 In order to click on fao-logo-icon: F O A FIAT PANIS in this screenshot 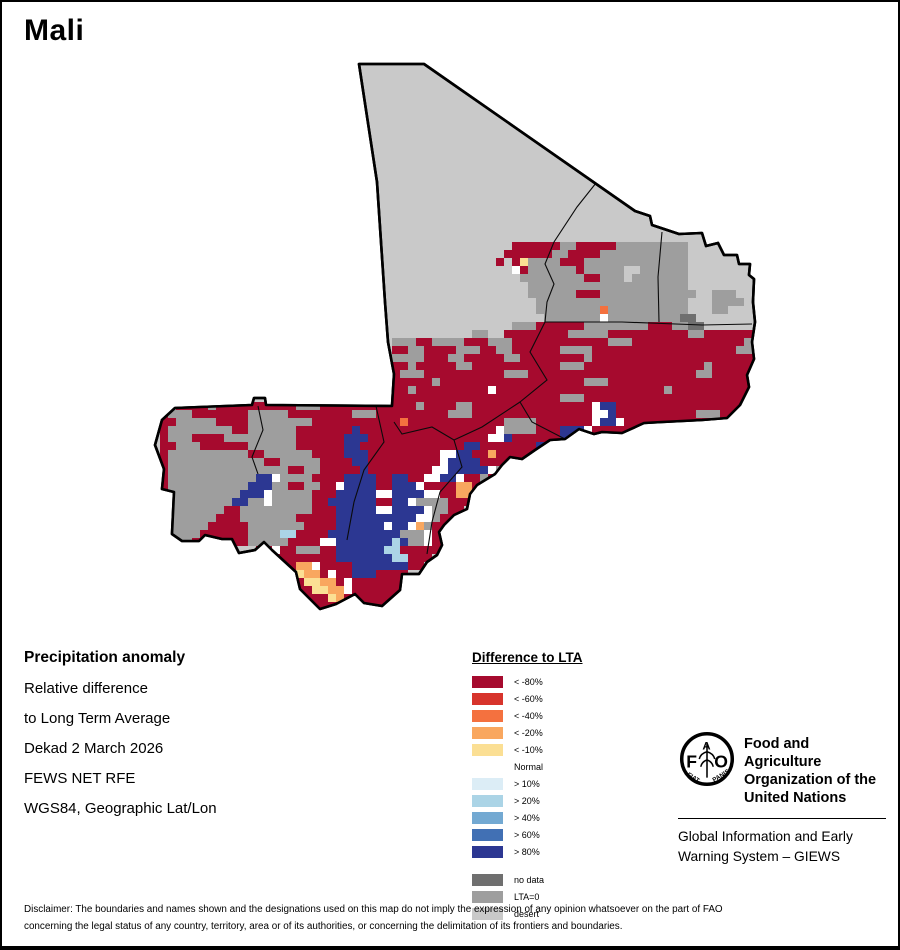, I will do `click(707, 759)`.